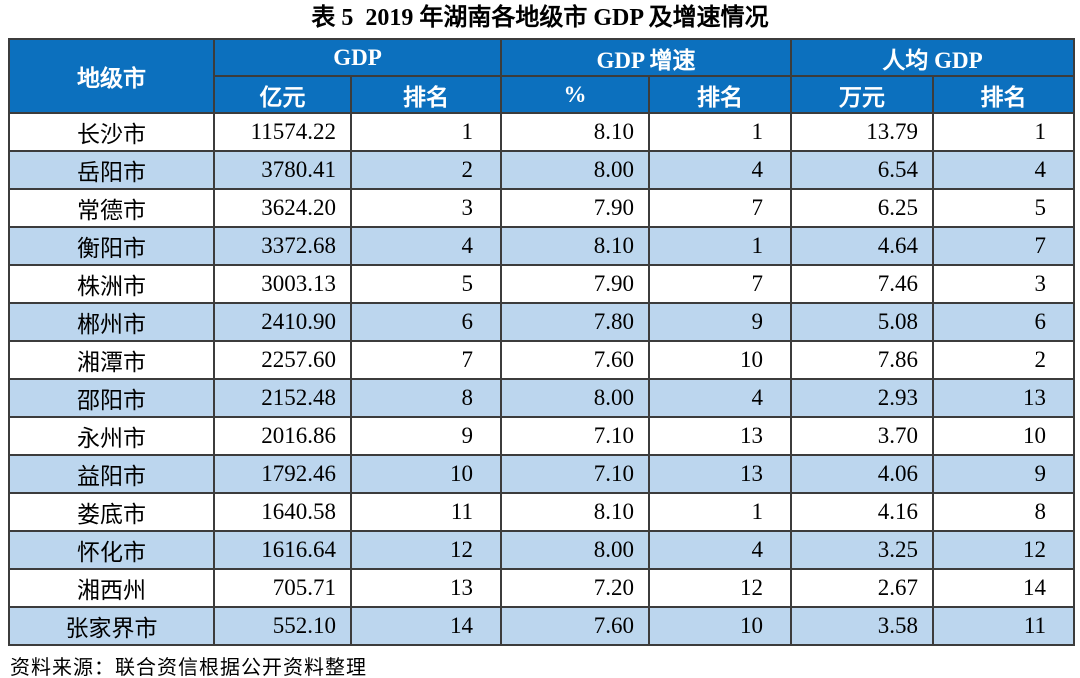  Describe the element at coordinates (426, 360) in the screenshot. I see `gdp-rank: 7` at that location.